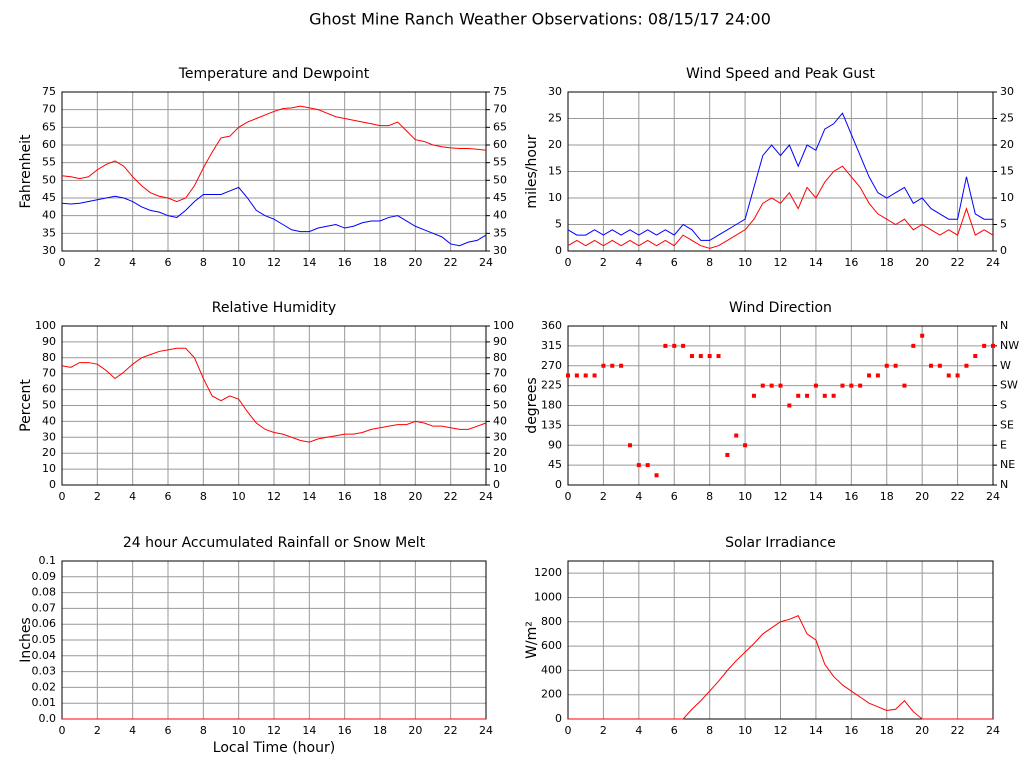  What do you see at coordinates (48, 560) in the screenshot?
I see `y-tick-label: 0.1` at bounding box center [48, 560].